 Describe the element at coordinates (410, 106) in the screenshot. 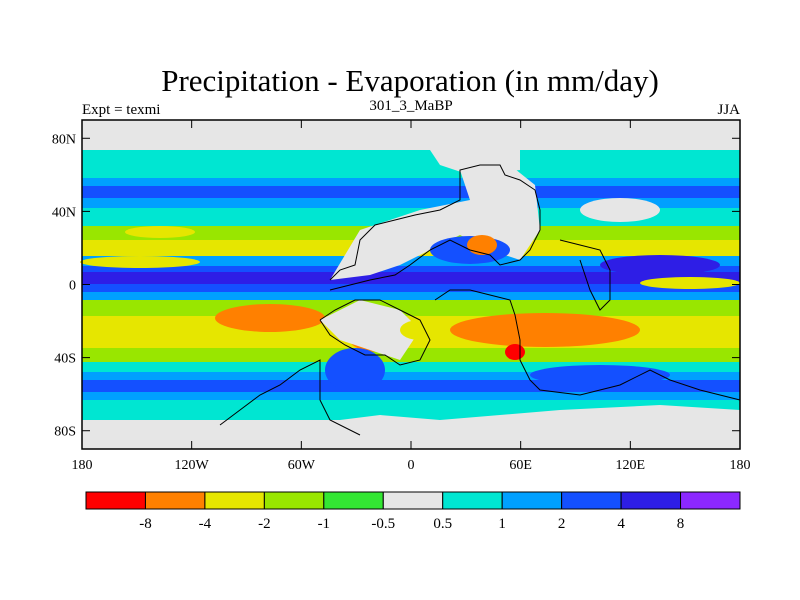

I see `chart-subtitle-center: 301_3_MaBP` at that location.